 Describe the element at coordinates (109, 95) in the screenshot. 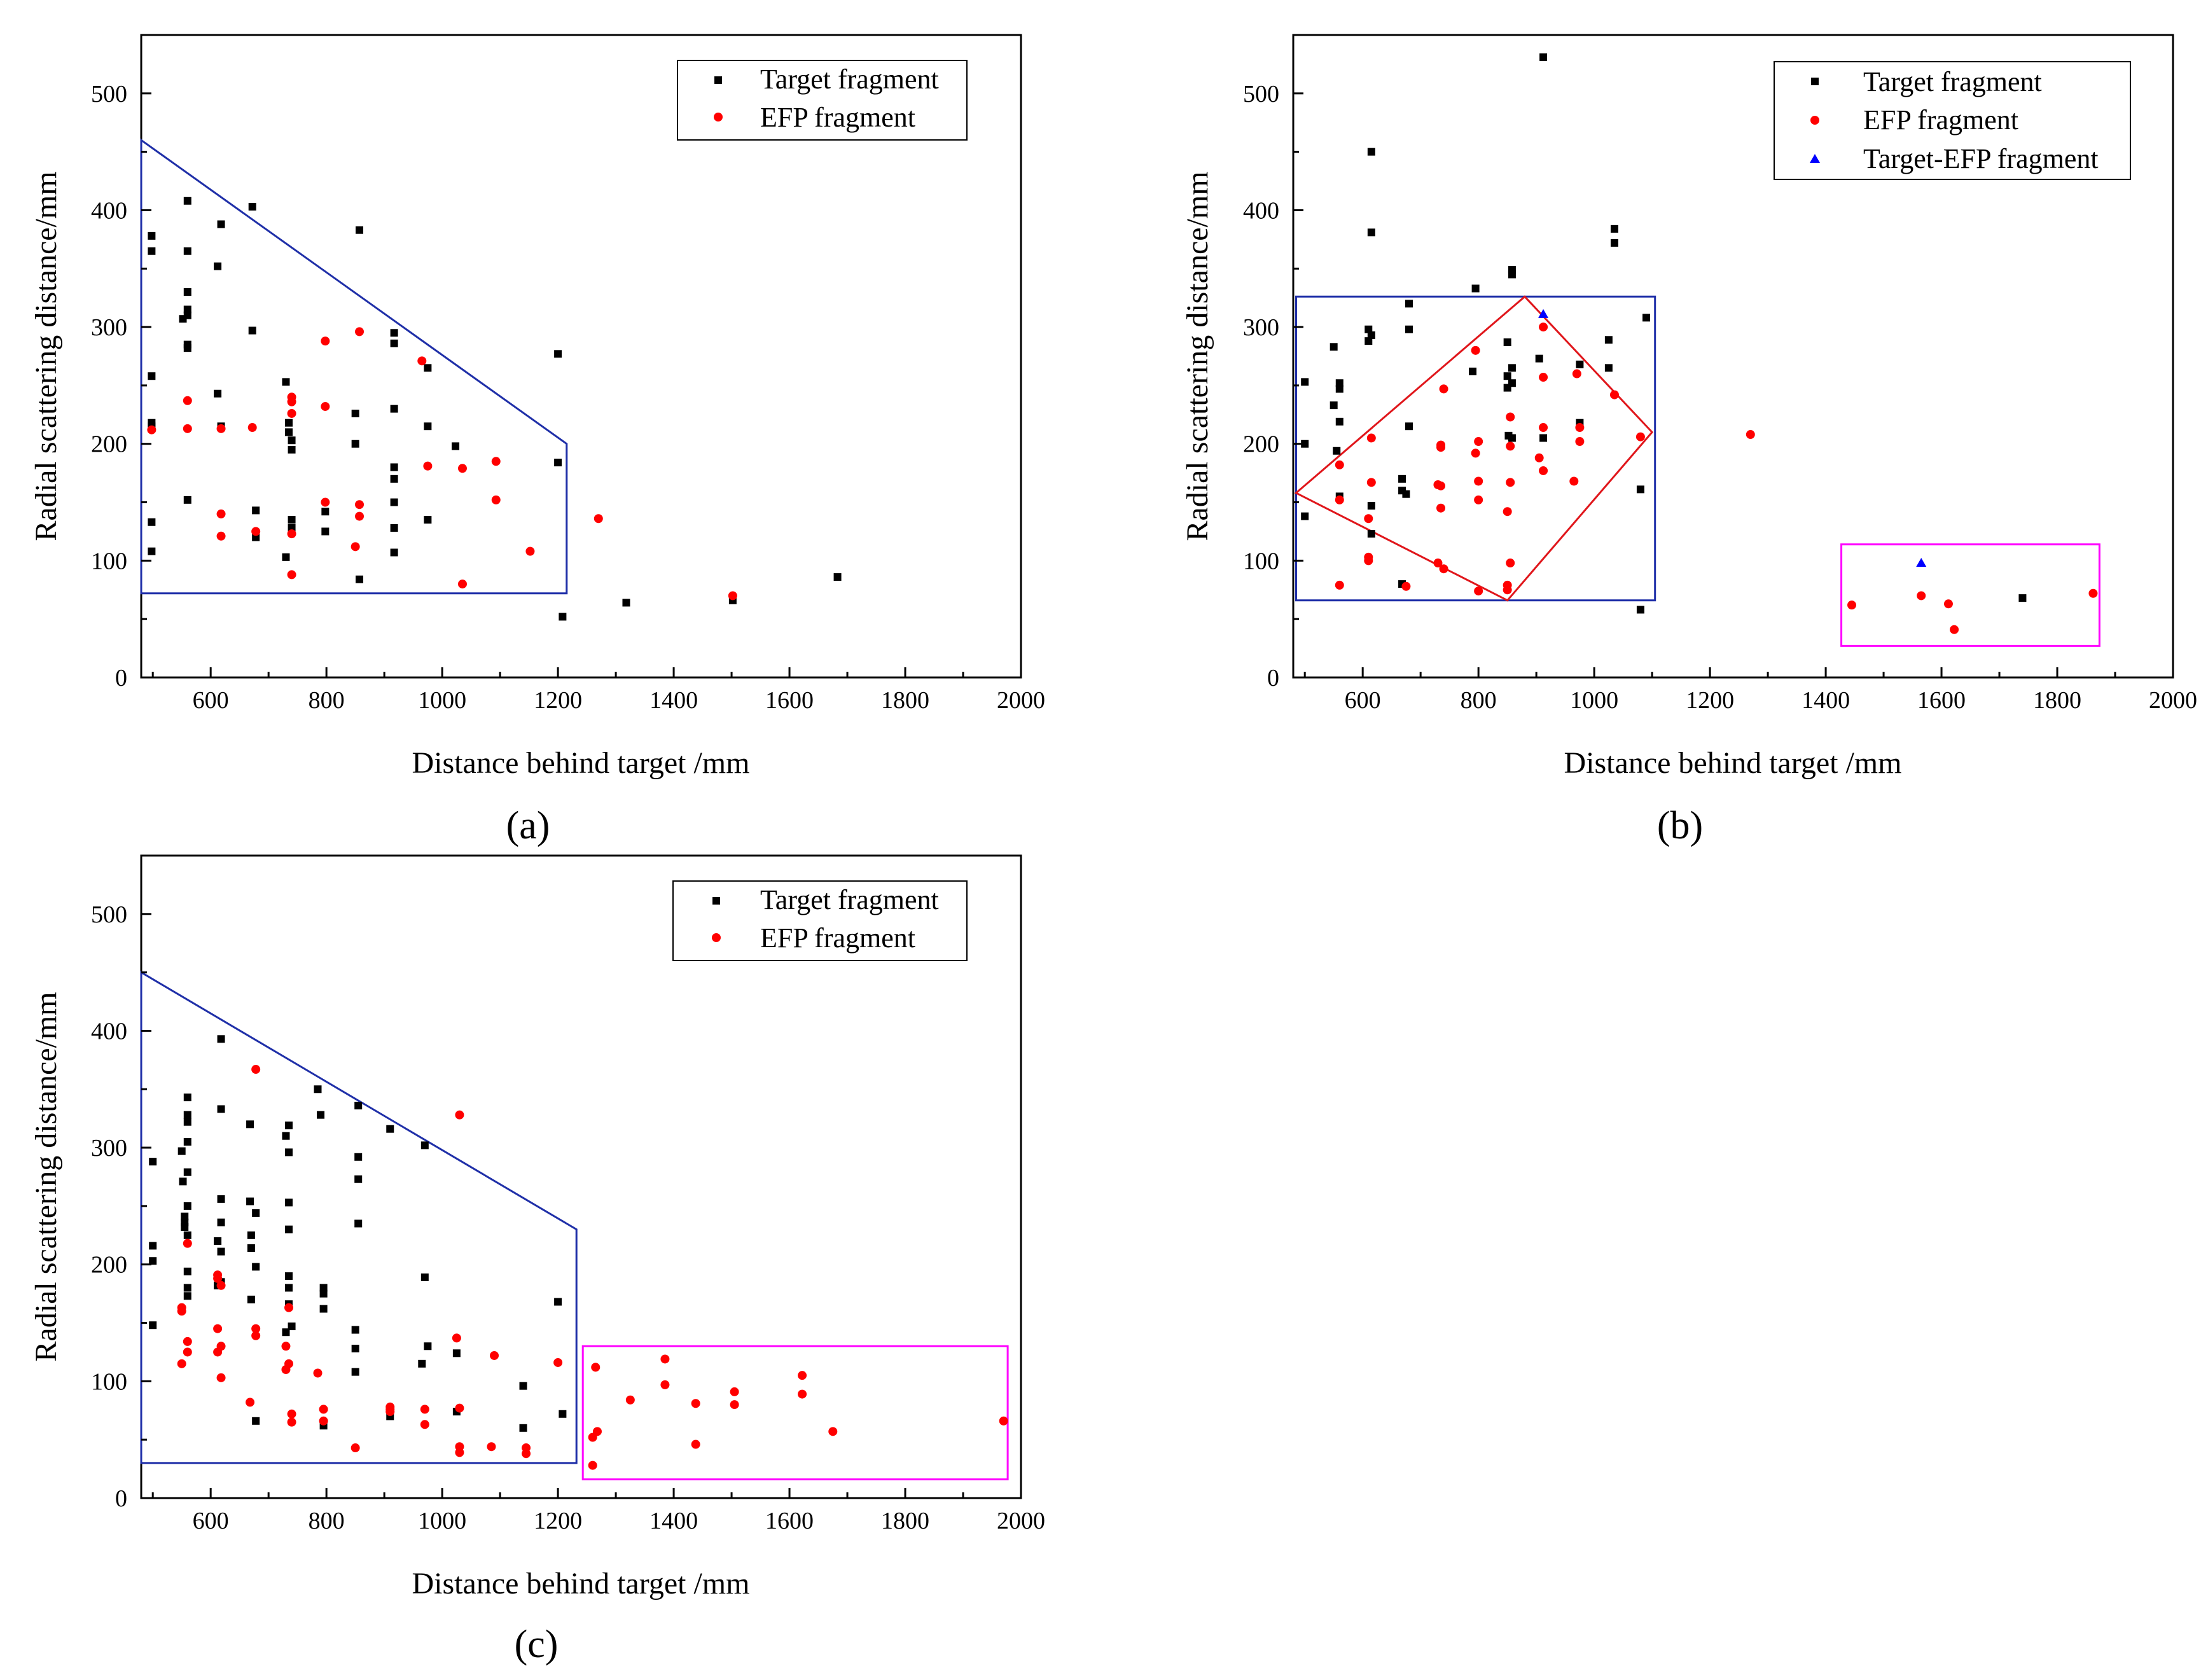

I see `y-tick-label-a-500: 500` at that location.